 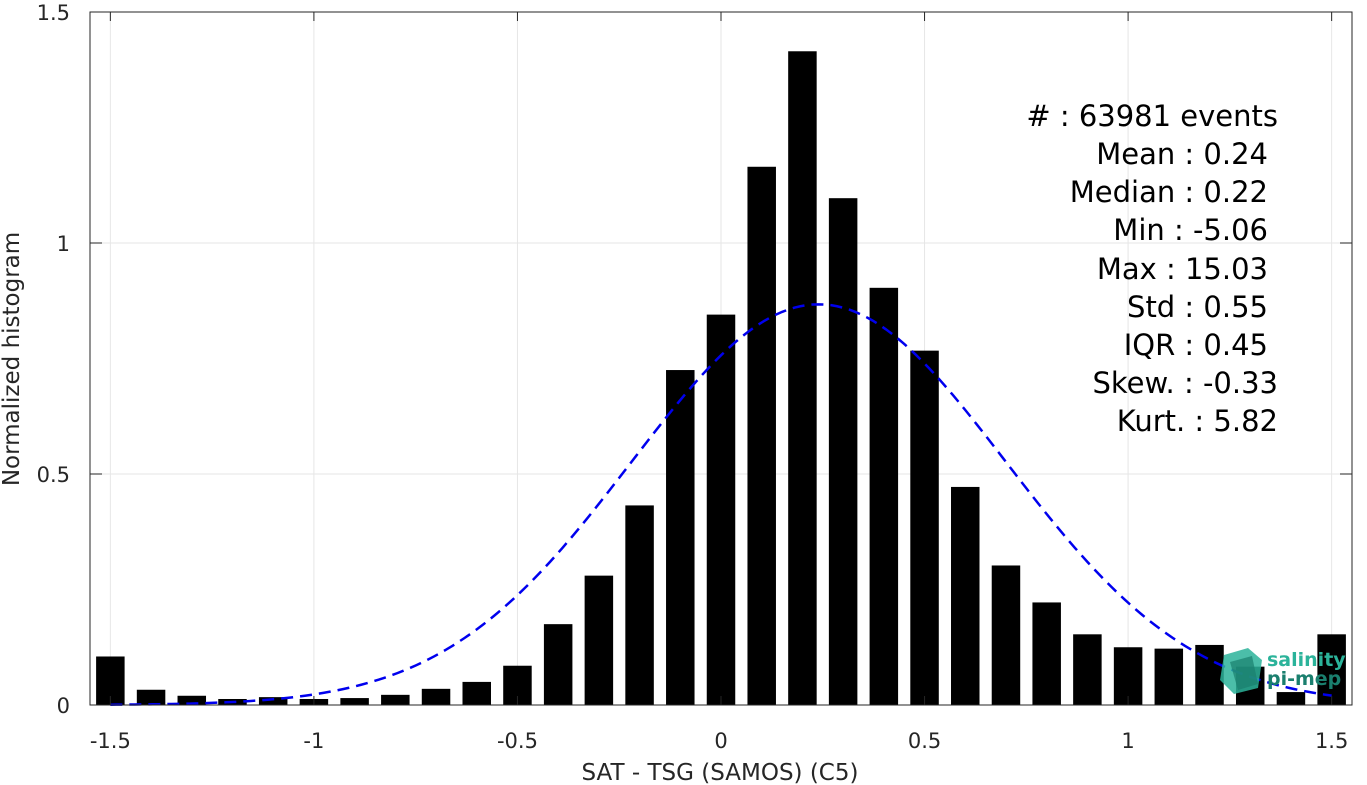 I want to click on logo-line1: salinity, so click(x=1306, y=660).